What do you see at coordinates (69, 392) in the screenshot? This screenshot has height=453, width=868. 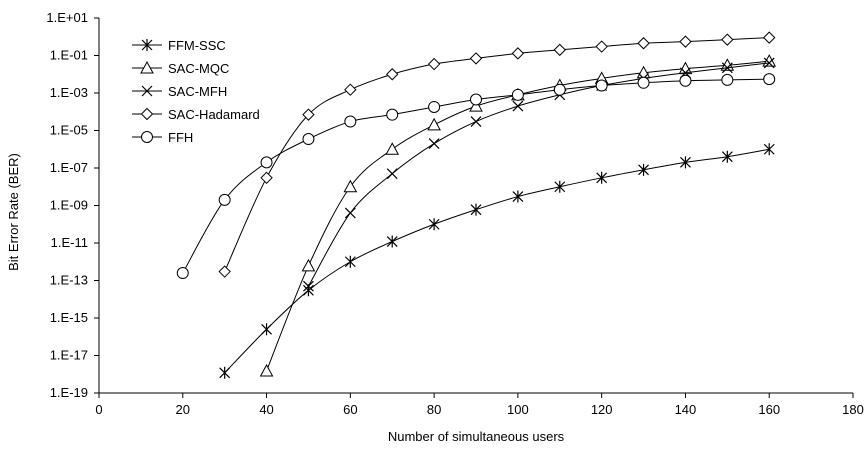 I see `y-tick-label: 1.E-19` at bounding box center [69, 392].